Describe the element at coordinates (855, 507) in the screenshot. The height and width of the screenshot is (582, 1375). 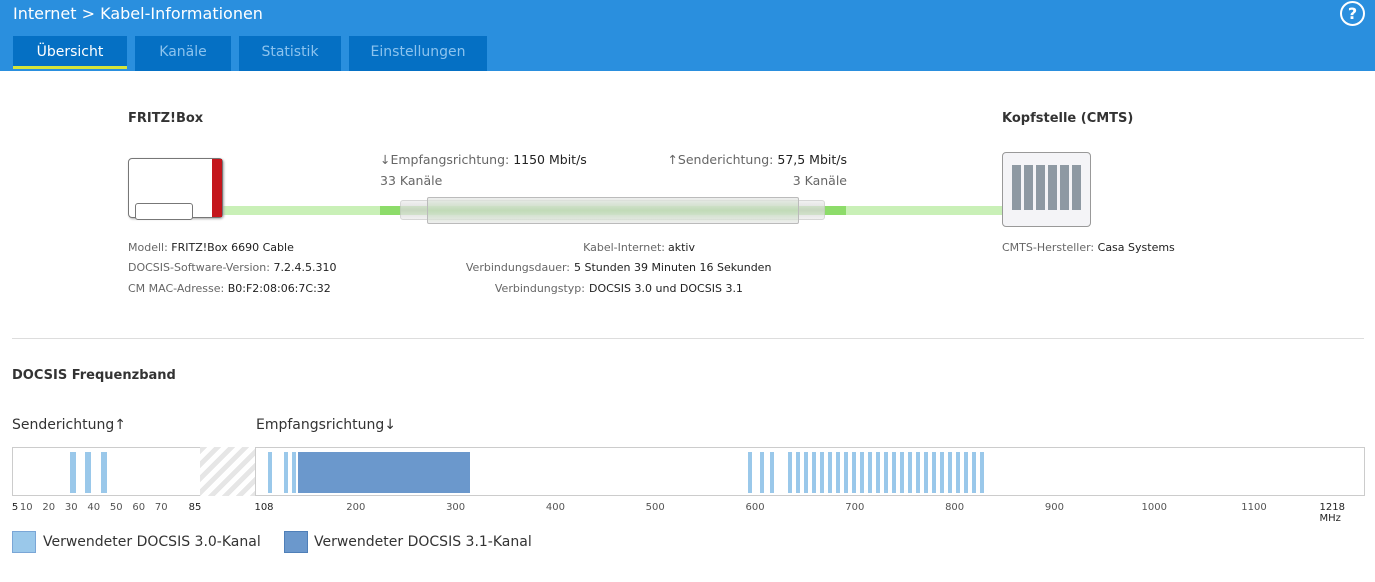
I see `downstream-tick-label: 700` at that location.